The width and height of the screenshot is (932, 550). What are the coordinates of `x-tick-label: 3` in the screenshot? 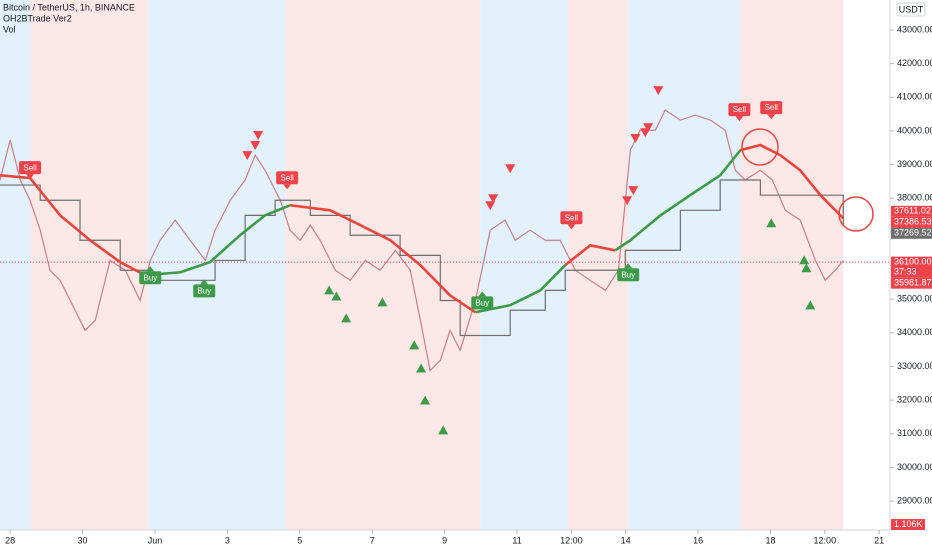 It's located at (227, 540).